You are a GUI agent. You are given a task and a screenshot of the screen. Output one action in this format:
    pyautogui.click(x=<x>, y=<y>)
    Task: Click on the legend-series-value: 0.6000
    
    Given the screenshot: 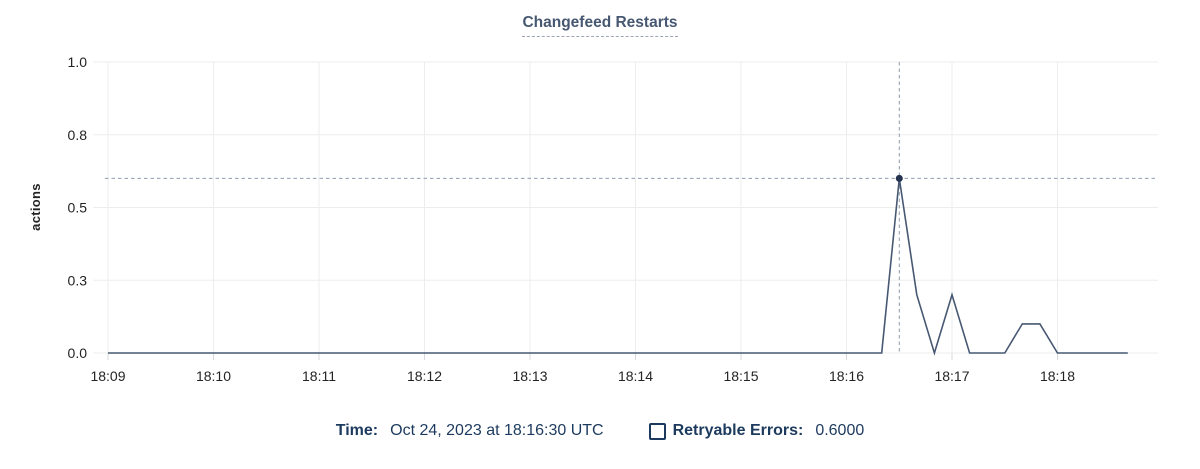 What is the action you would take?
    pyautogui.click(x=840, y=430)
    